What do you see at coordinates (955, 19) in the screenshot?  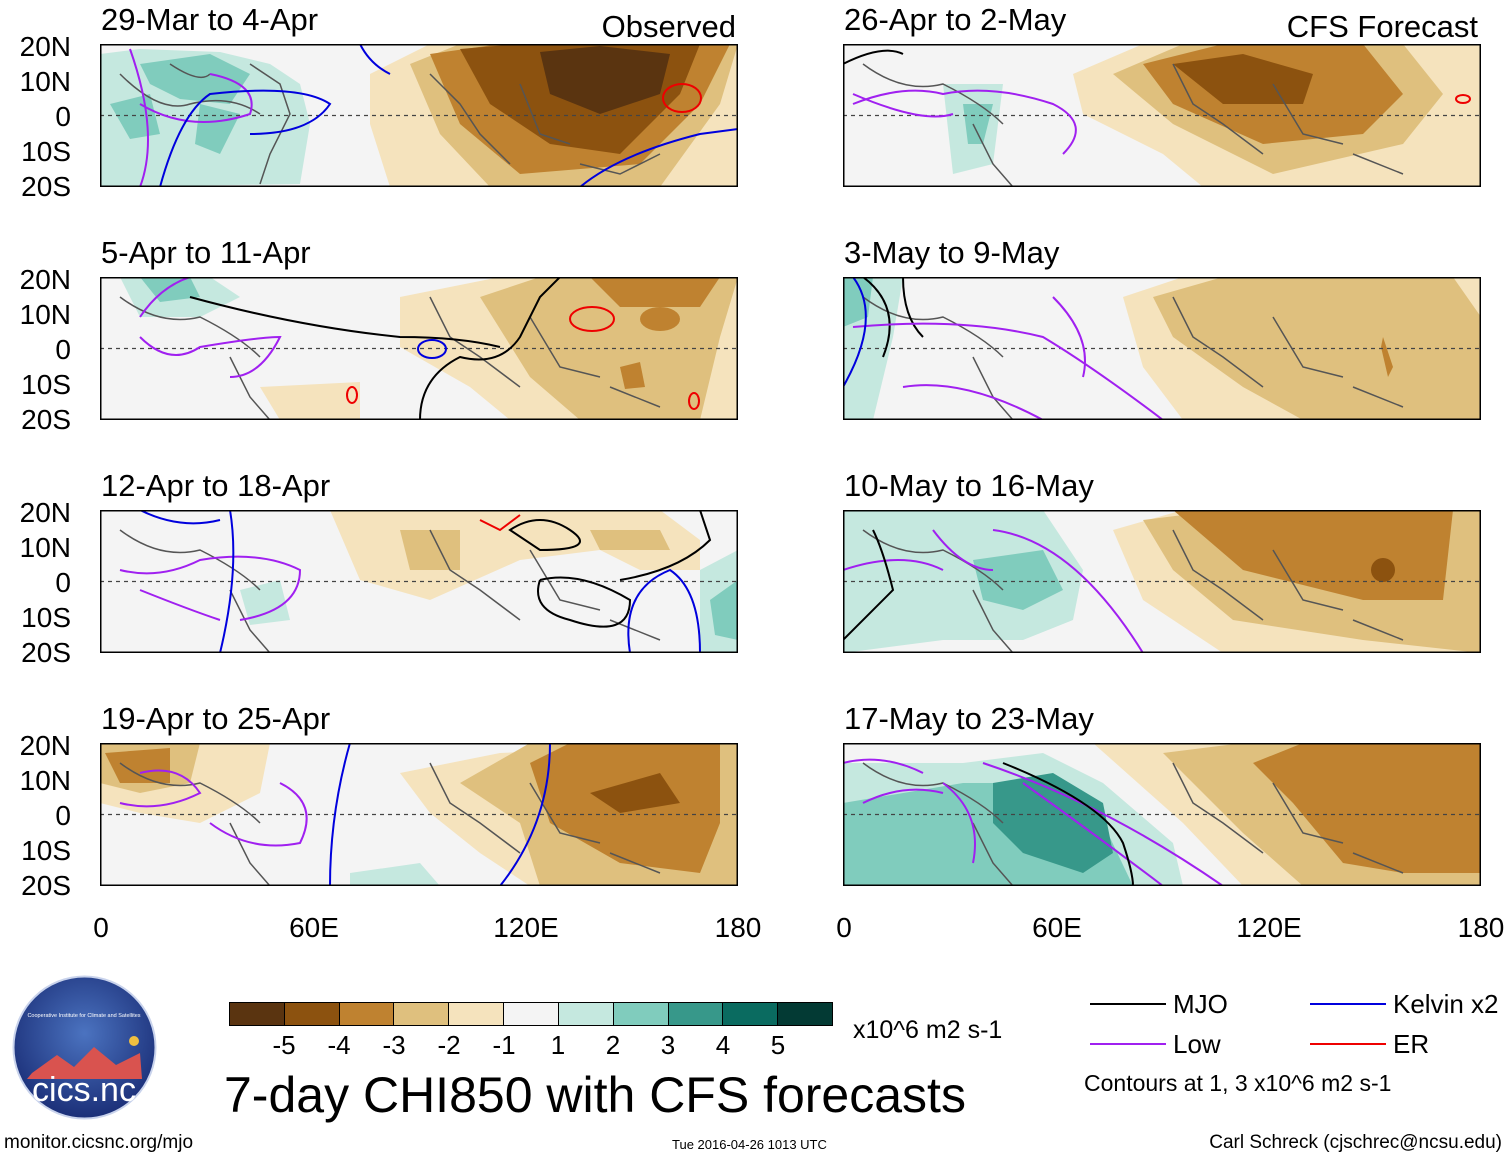 I see `panel-title-right-1: 26-Apr to 2-May` at bounding box center [955, 19].